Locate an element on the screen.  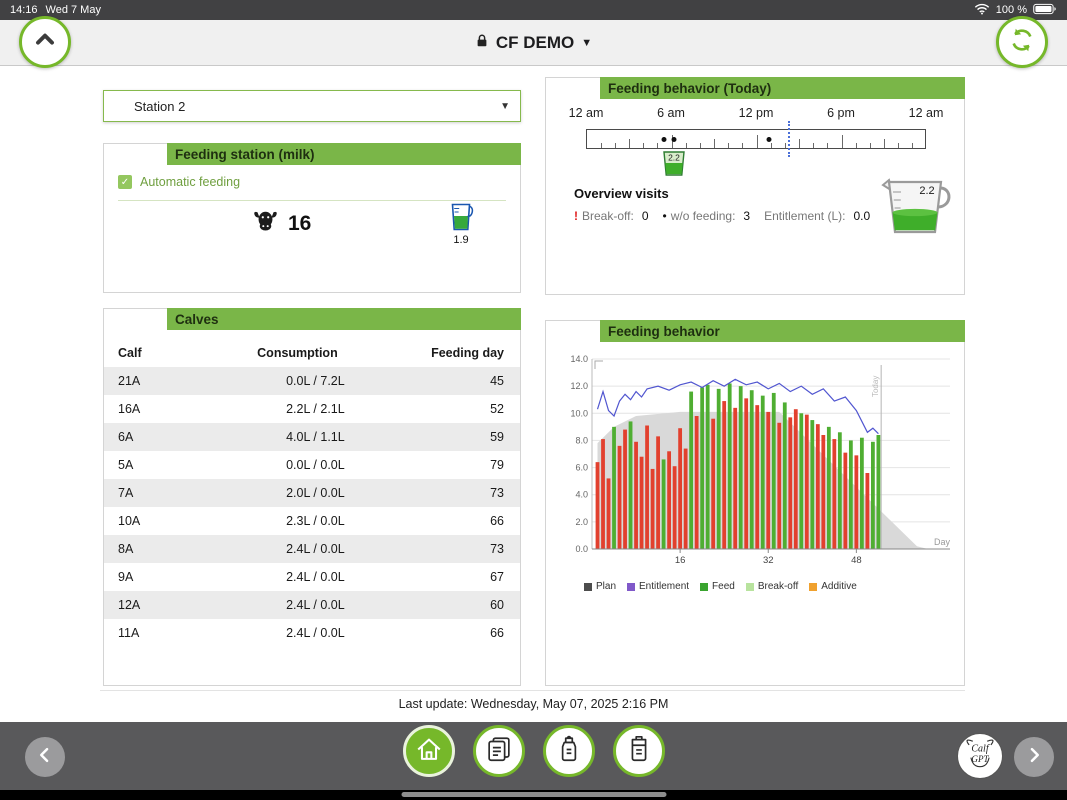
chevron-left-icon is located at coordinates (45, 757).